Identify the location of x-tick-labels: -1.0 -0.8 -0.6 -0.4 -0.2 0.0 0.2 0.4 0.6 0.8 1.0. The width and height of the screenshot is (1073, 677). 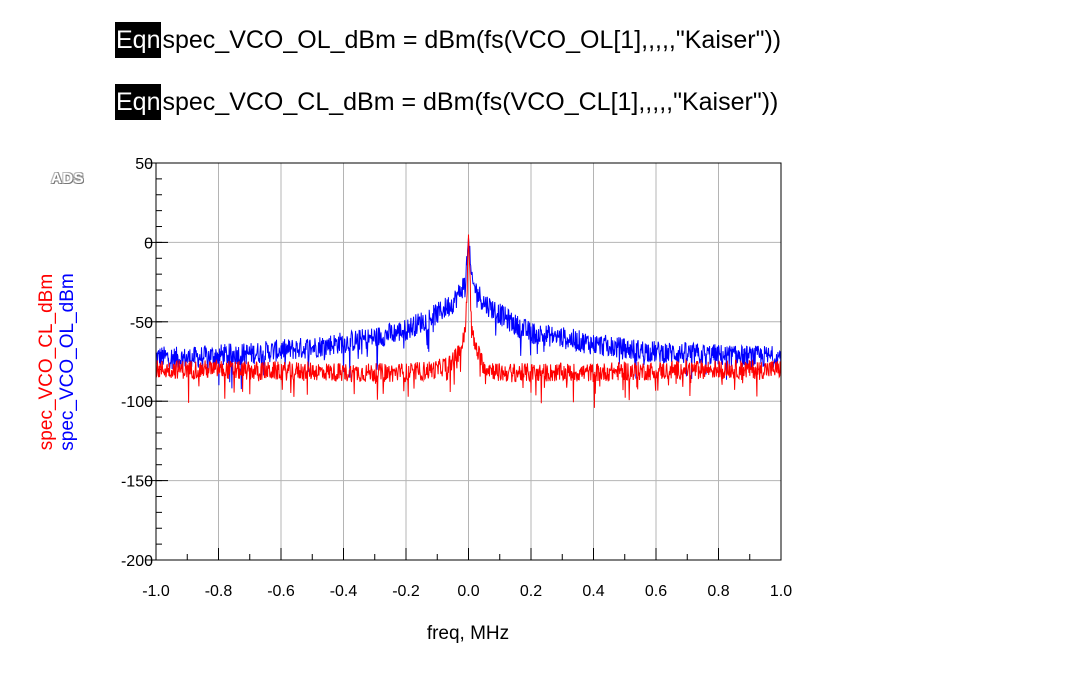
(467, 591).